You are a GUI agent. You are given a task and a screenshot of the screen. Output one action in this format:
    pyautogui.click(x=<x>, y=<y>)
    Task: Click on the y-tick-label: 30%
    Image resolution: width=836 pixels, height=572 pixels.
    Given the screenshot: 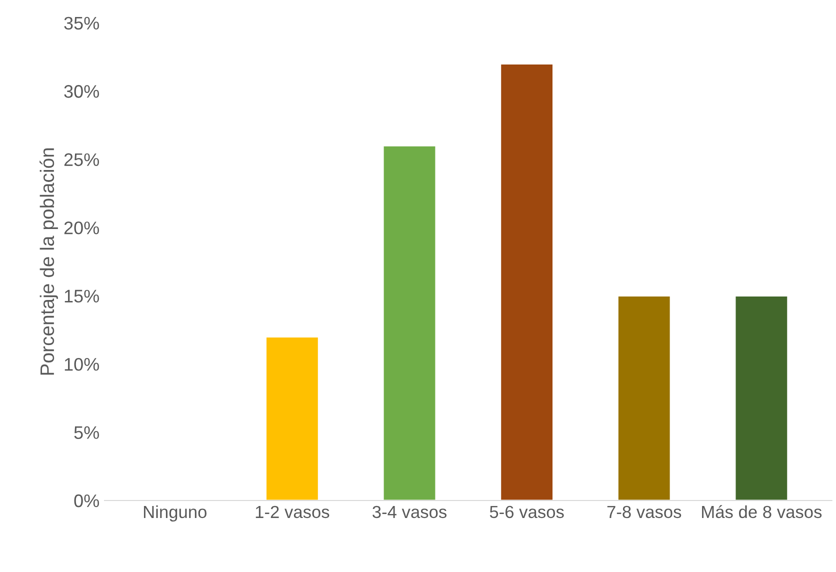 What is the action you would take?
    pyautogui.click(x=81, y=91)
    